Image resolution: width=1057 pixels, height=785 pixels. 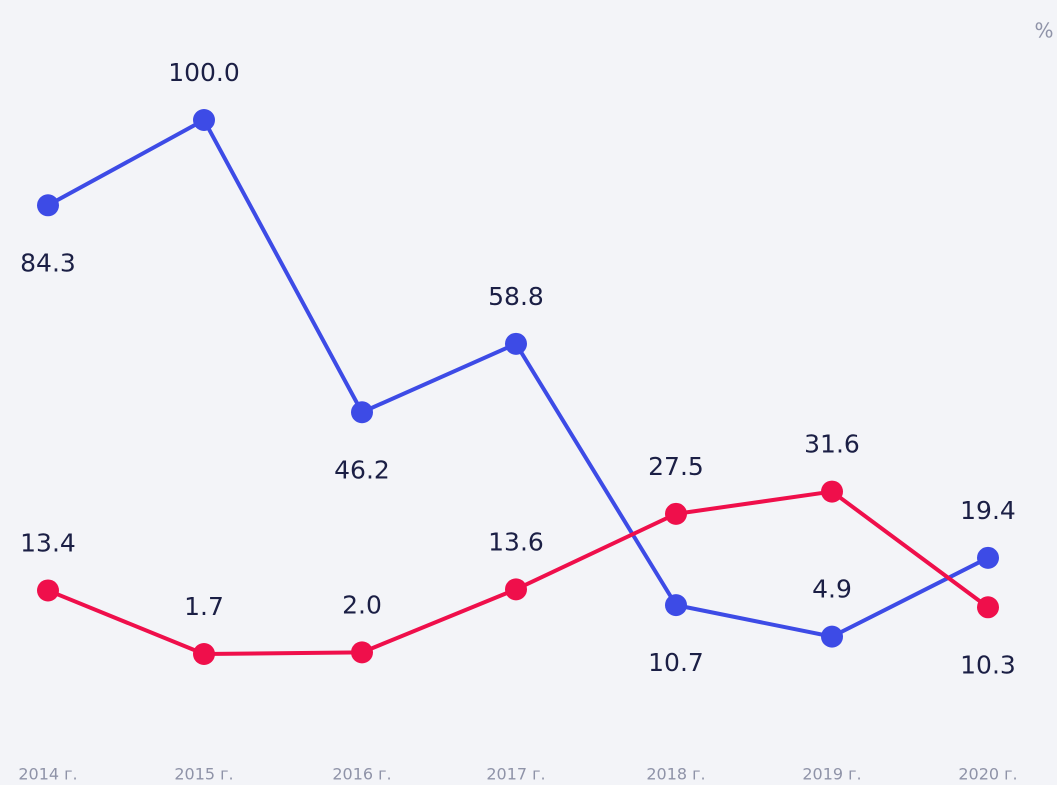 I want to click on data-label: 2.0, so click(x=362, y=604).